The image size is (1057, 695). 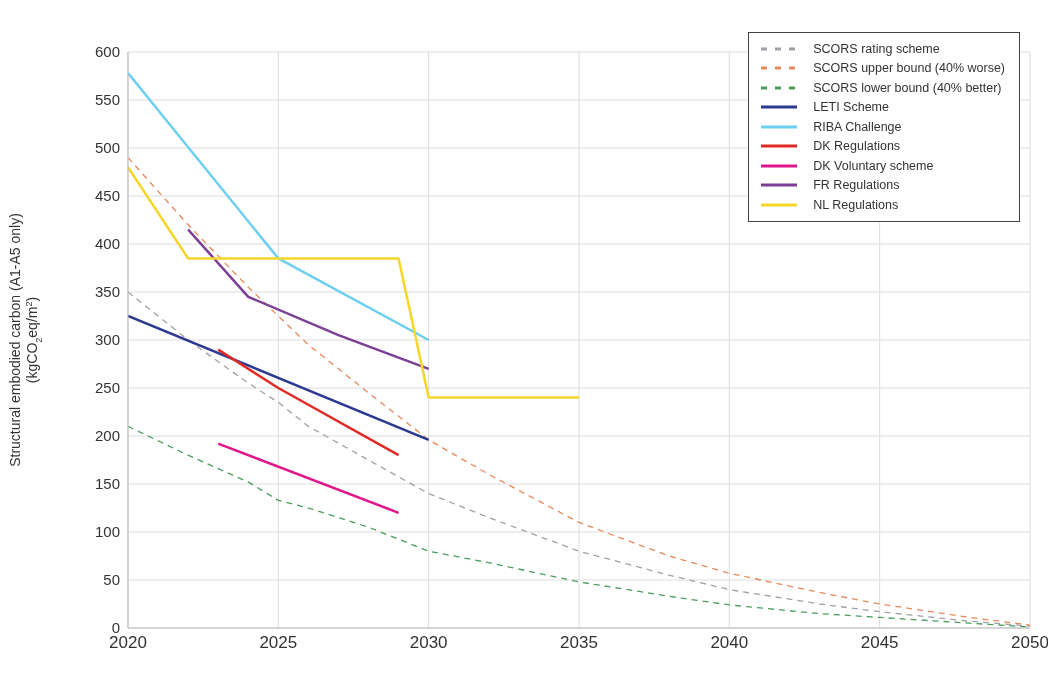 I want to click on legend-label: RIBA Challenge, so click(x=857, y=126).